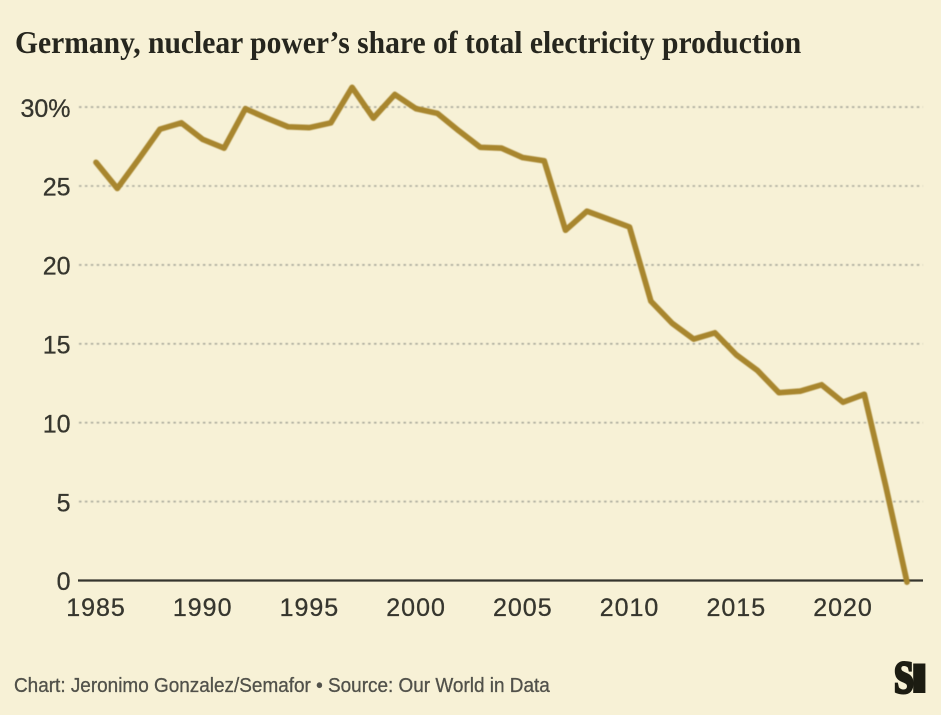 The width and height of the screenshot is (941, 715). Describe the element at coordinates (96, 608) in the screenshot. I see `svg-text: 1985` at that location.